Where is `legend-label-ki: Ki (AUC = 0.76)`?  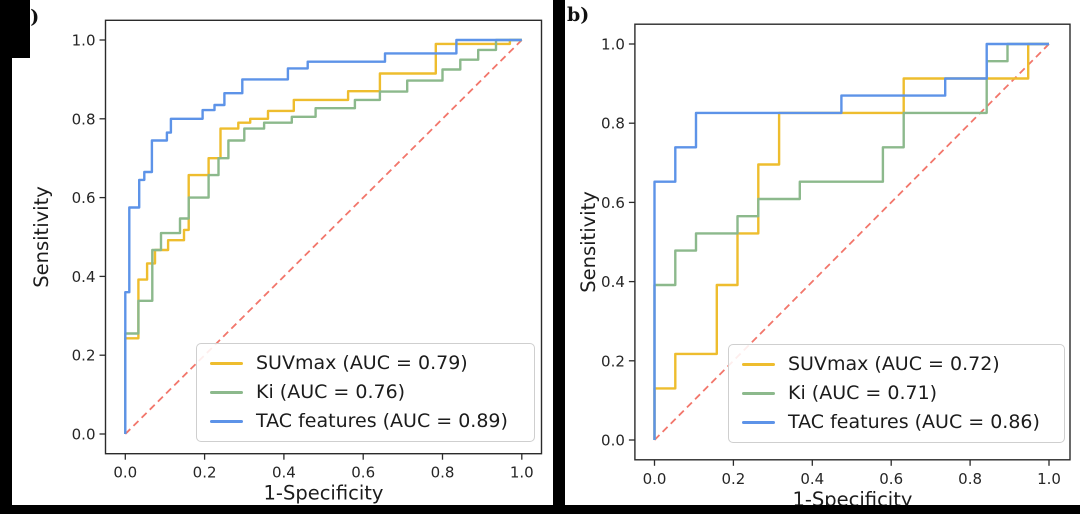
legend-label-ki: Ki (AUC = 0.76) is located at coordinates (331, 392).